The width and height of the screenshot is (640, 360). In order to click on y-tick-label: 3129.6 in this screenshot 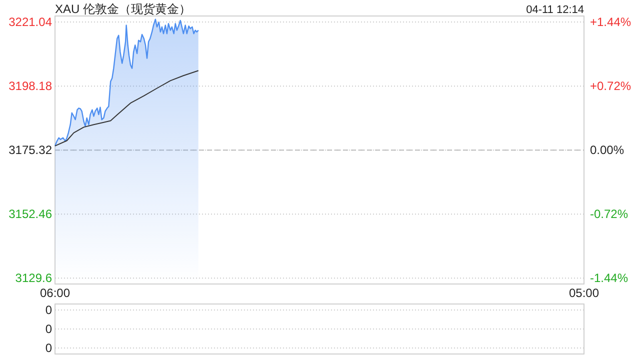, I will do `click(33, 278)`.